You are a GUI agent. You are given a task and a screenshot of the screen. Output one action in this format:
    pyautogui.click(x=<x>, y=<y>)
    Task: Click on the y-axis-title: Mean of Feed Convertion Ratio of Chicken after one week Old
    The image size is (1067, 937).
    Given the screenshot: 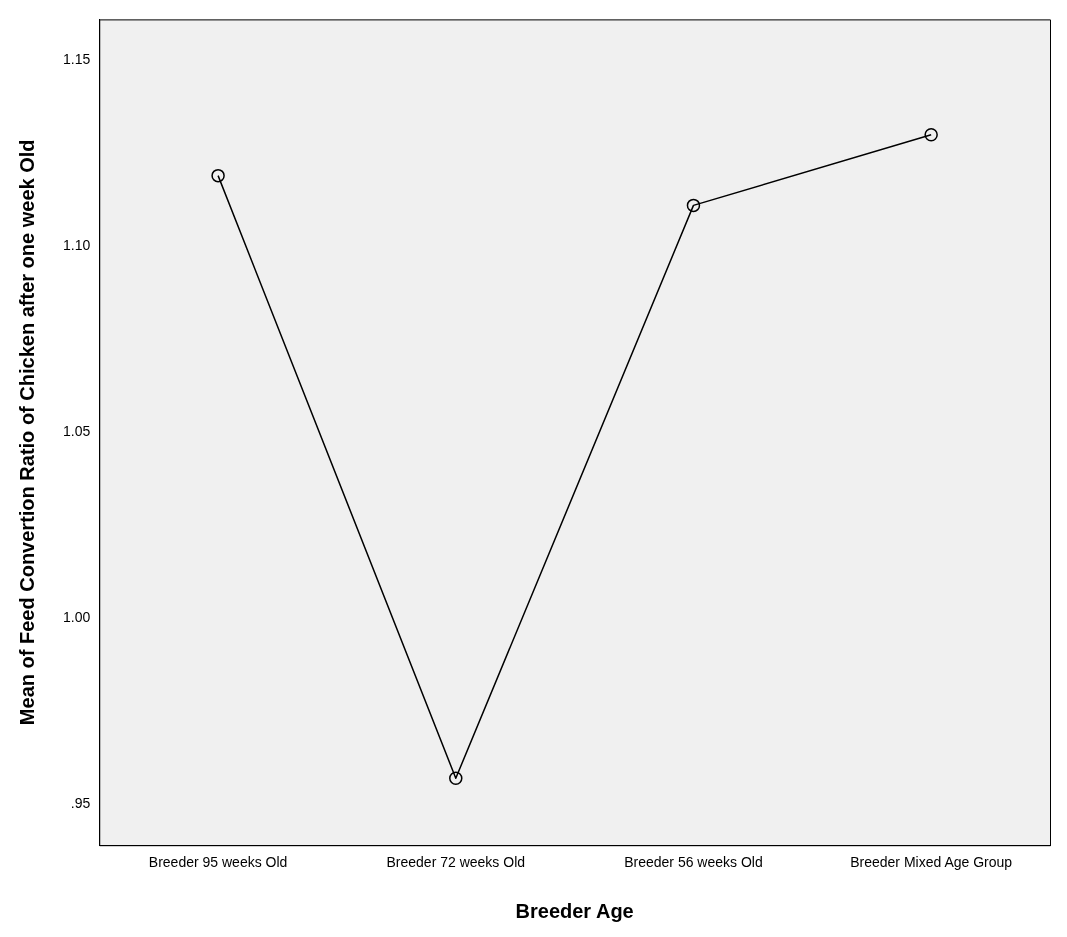 What is the action you would take?
    pyautogui.click(x=26, y=432)
    